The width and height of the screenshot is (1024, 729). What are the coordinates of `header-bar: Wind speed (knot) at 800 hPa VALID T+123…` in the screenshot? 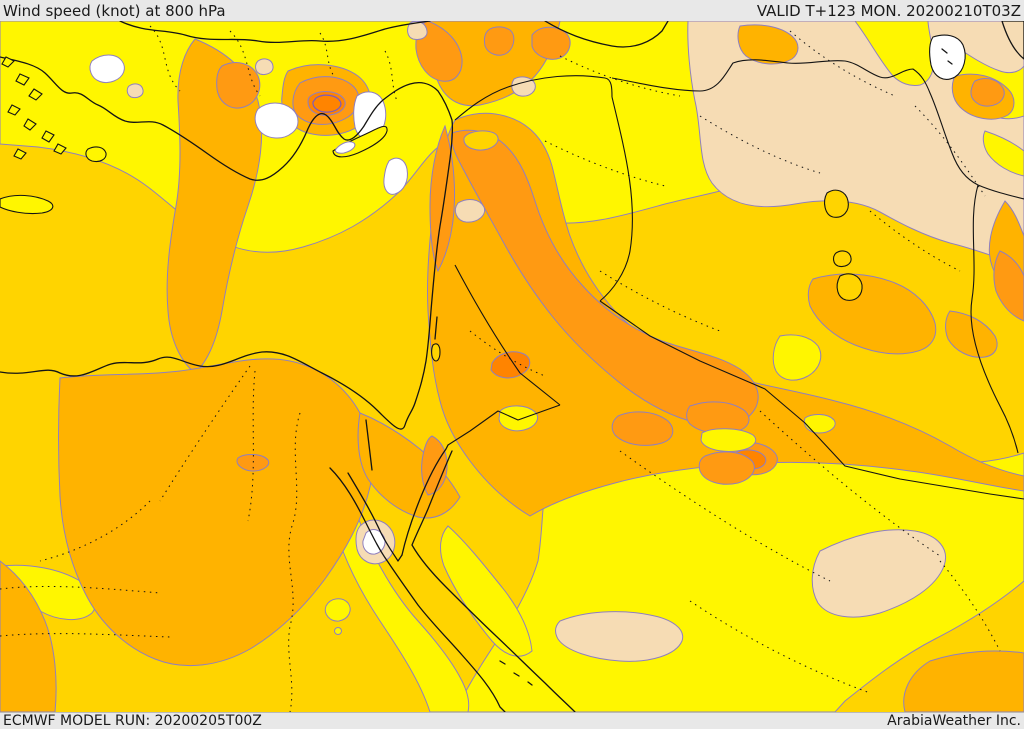 It's located at (512, 10).